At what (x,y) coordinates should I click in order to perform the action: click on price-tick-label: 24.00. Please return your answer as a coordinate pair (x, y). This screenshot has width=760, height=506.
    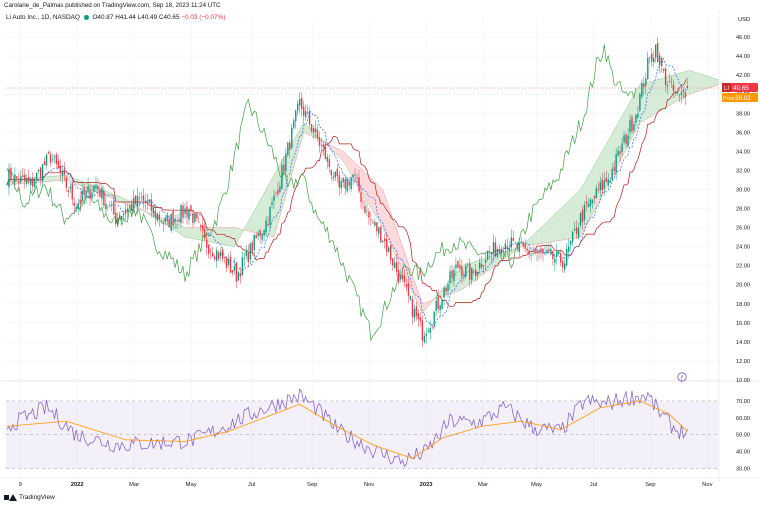
    Looking at the image, I should click on (743, 248).